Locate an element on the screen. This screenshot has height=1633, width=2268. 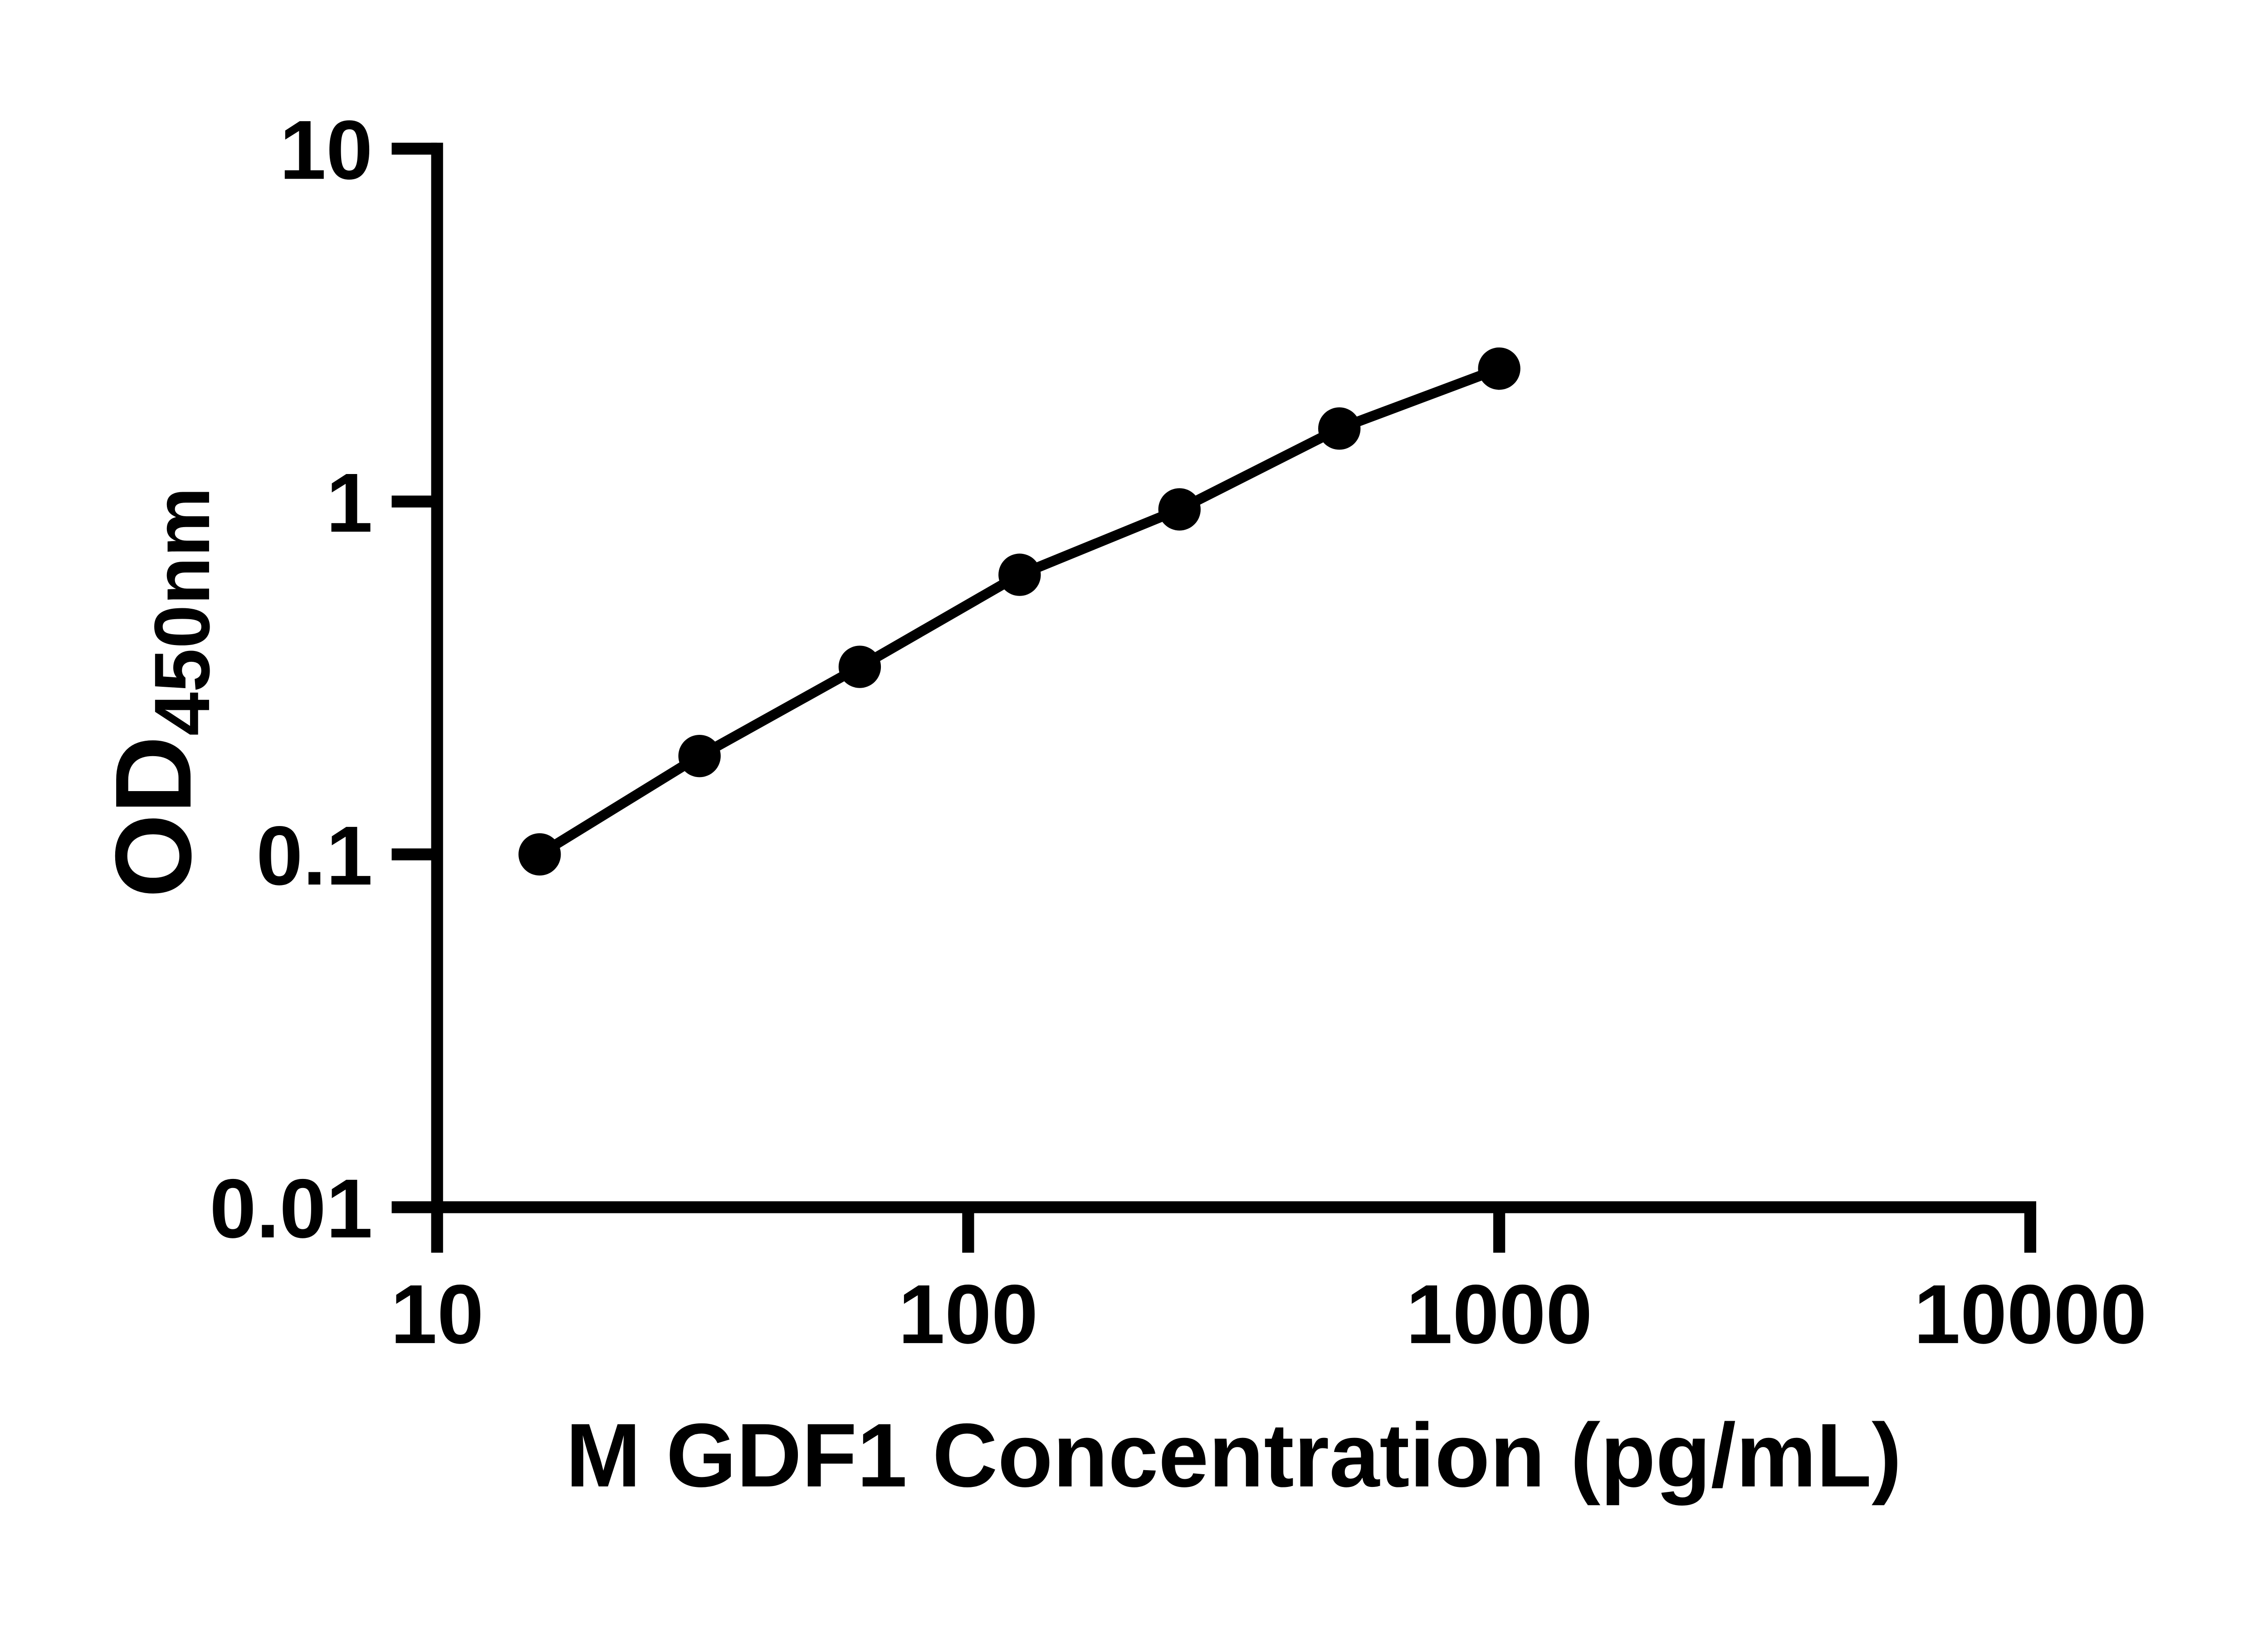
x-axis-tick-label: 100 is located at coordinates (968, 1314).